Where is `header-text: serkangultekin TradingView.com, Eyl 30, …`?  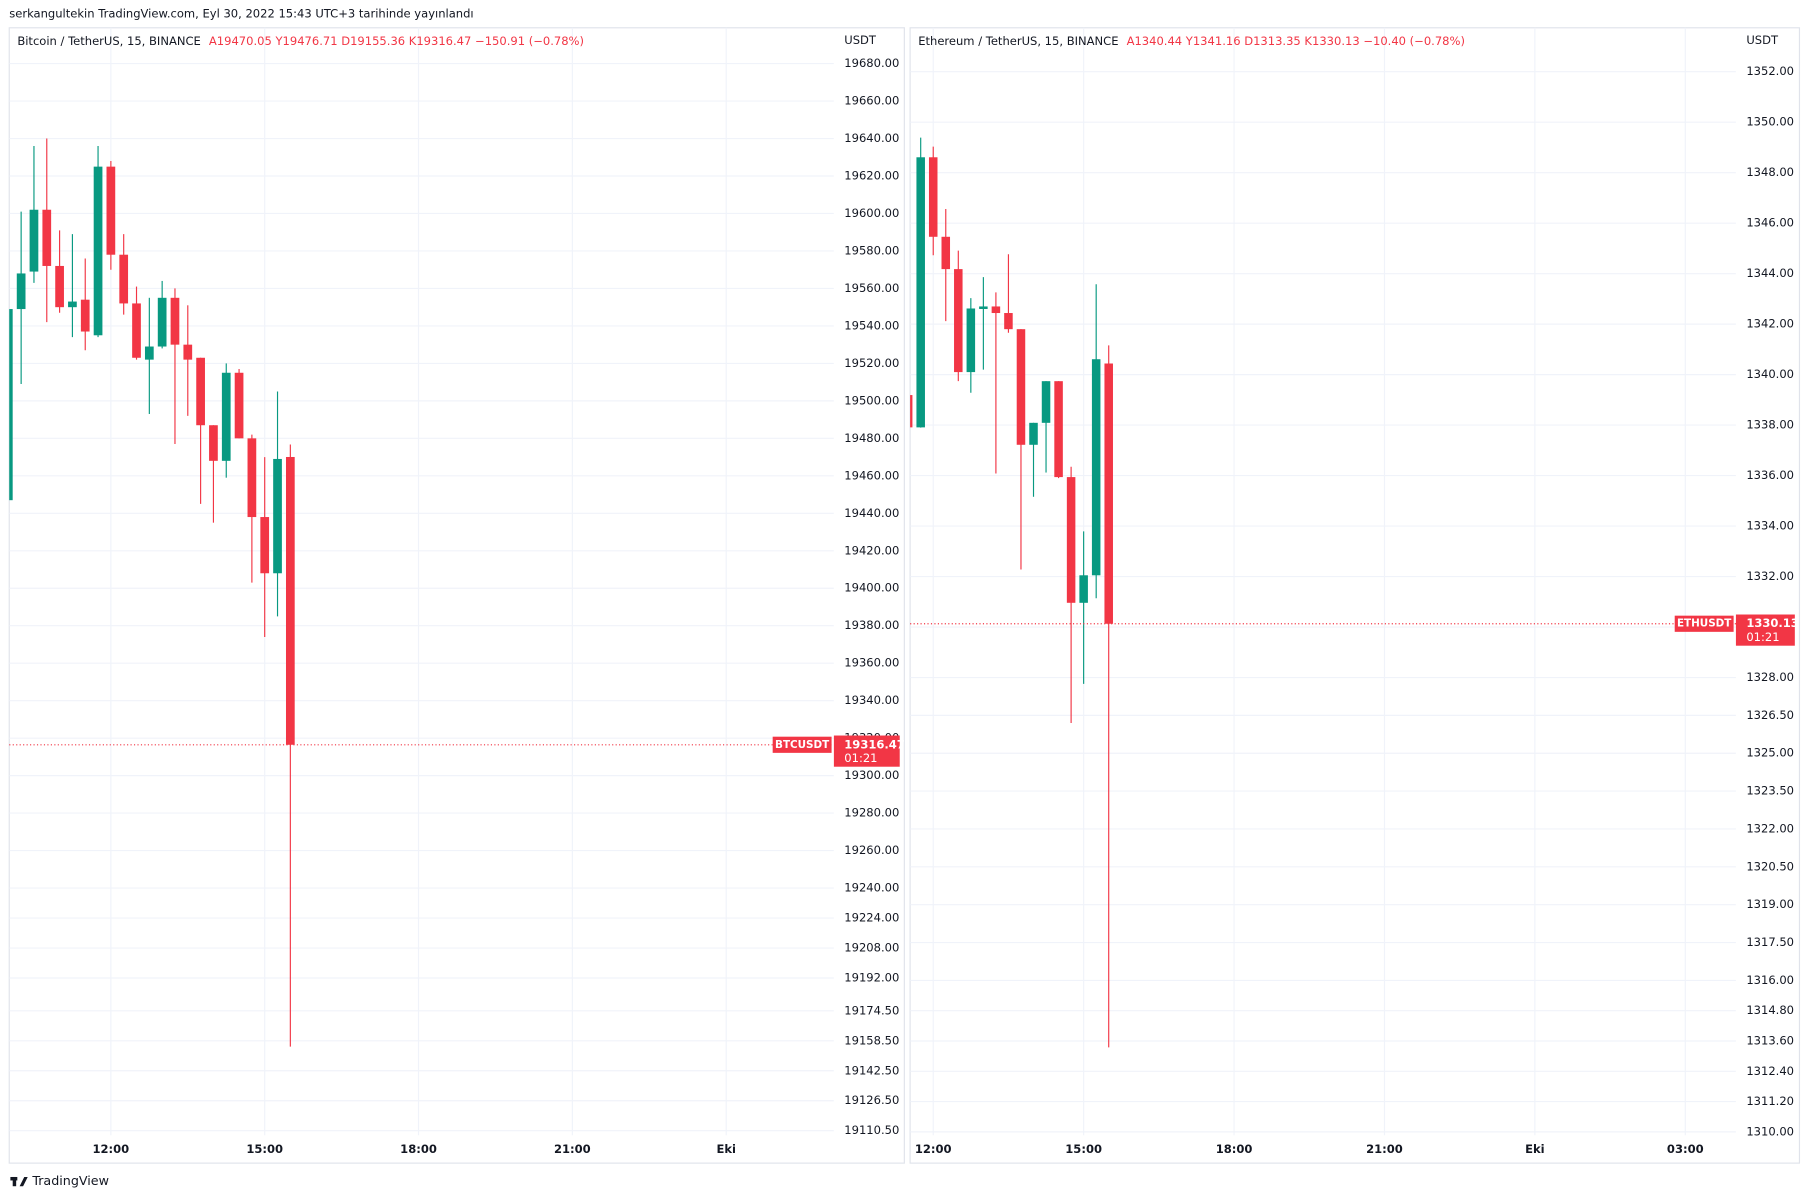
header-text: serkangultekin TradingView.com, Eyl 30, … is located at coordinates (241, 13).